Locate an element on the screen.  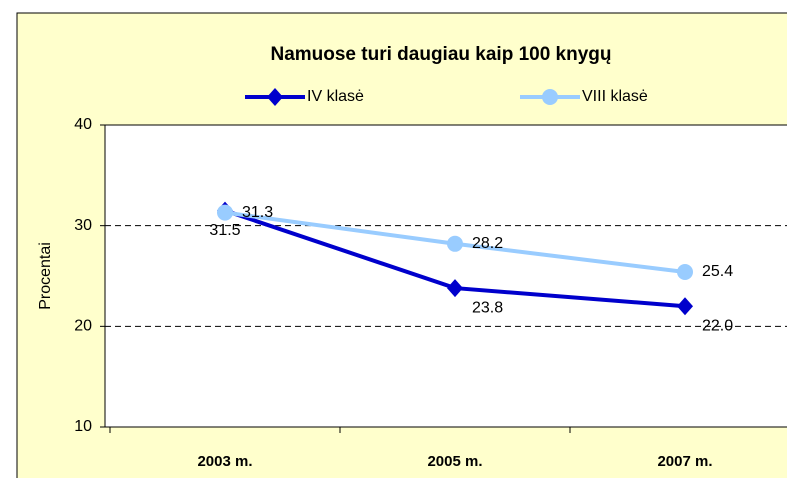
data-label: 28.2 is located at coordinates (487, 243).